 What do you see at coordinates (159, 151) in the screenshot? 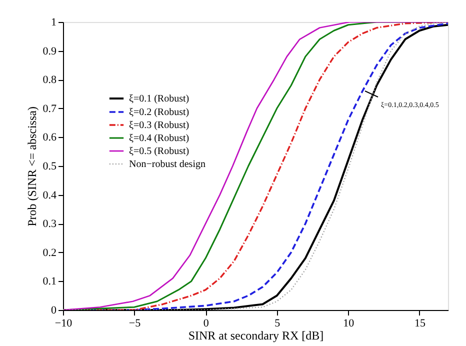
I see `legend-label: ξ=0.5 (Robust)` at bounding box center [159, 151].